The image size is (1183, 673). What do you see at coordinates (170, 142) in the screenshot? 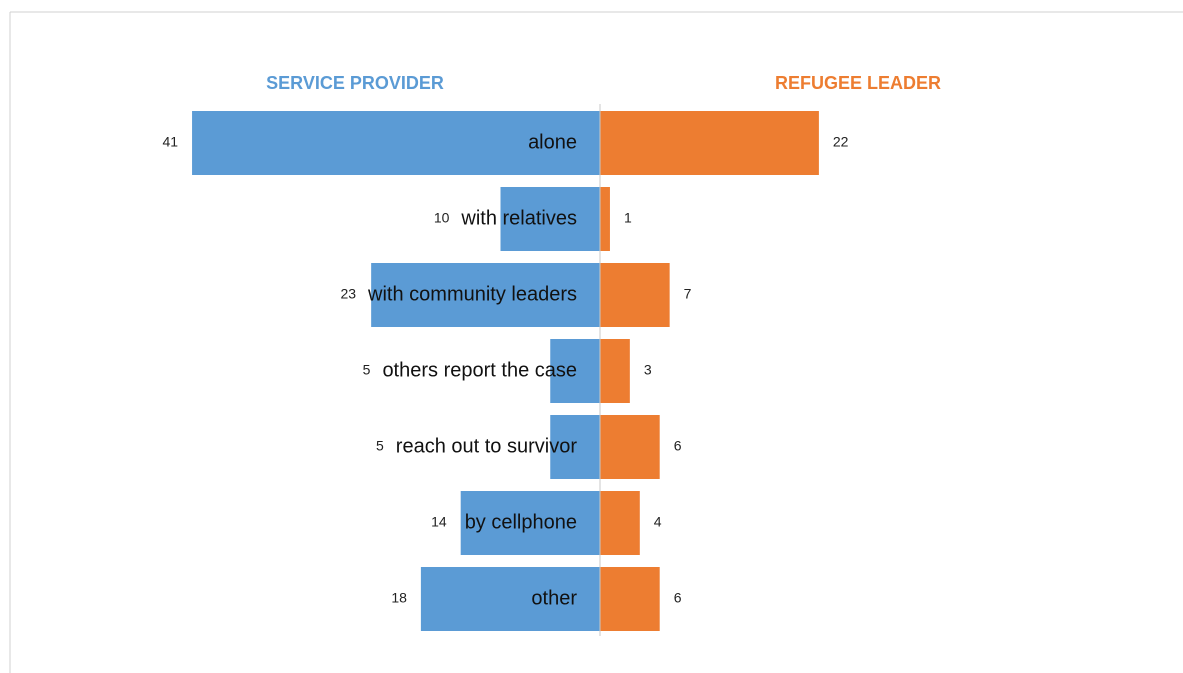
I see `data-label: 41` at bounding box center [170, 142].